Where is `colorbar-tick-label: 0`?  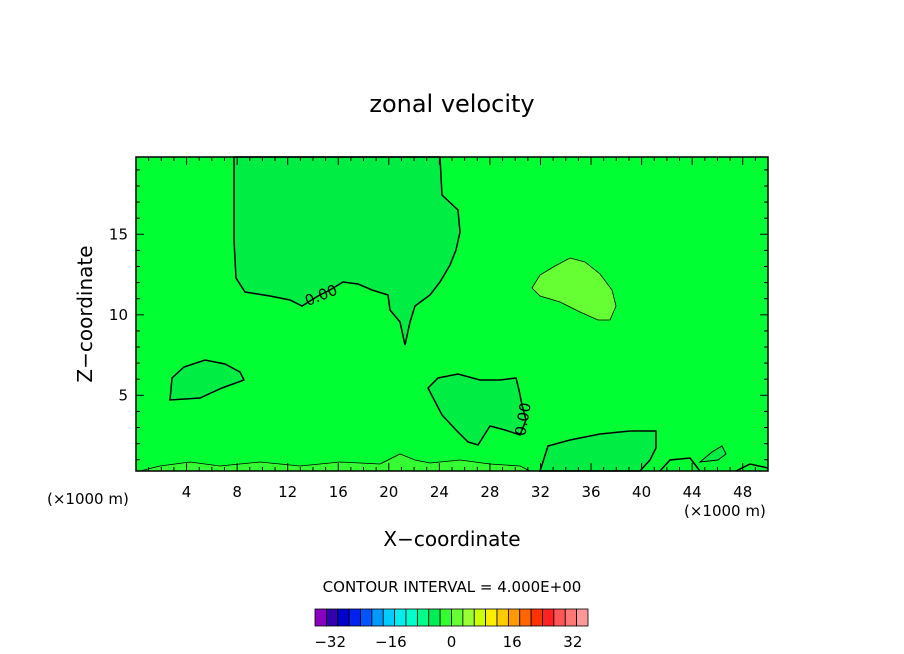 colorbar-tick-label: 0 is located at coordinates (452, 642).